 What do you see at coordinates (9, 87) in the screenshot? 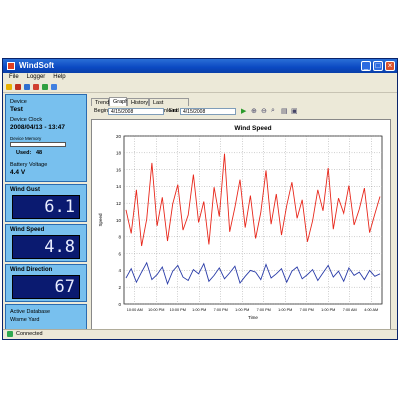
I see `open-icon` at bounding box center [9, 87].